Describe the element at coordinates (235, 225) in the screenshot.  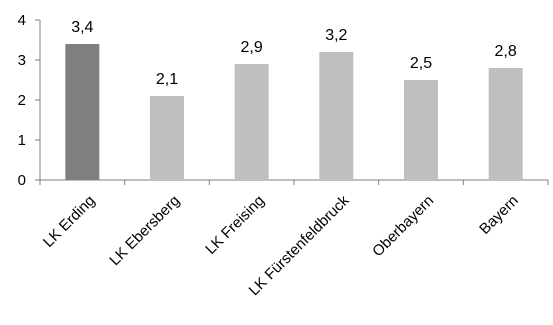
I see `x-category-label: LK Freising` at that location.